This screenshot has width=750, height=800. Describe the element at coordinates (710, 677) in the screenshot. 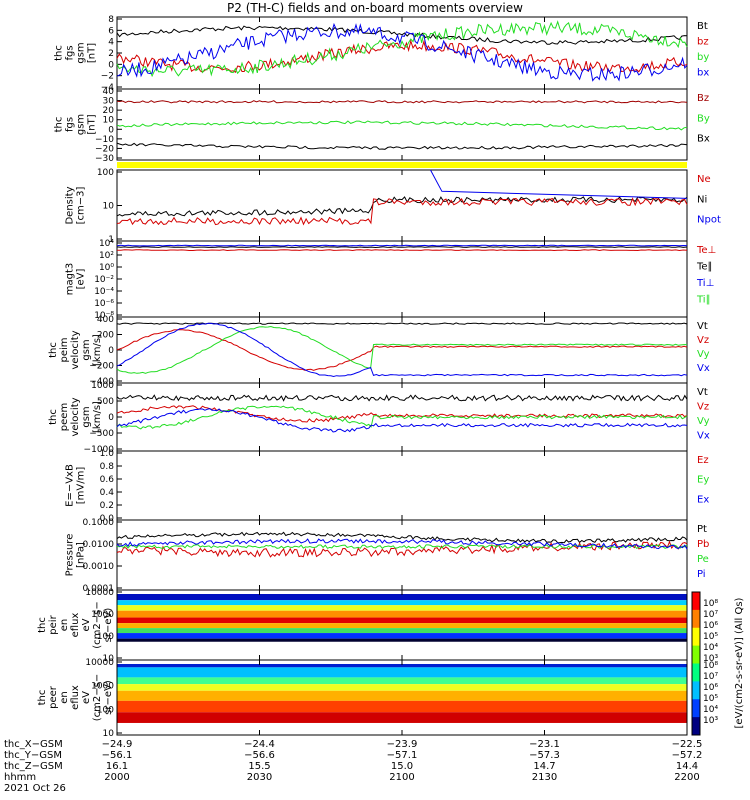

I see `colorbar-tick-label: 10⁷` at that location.